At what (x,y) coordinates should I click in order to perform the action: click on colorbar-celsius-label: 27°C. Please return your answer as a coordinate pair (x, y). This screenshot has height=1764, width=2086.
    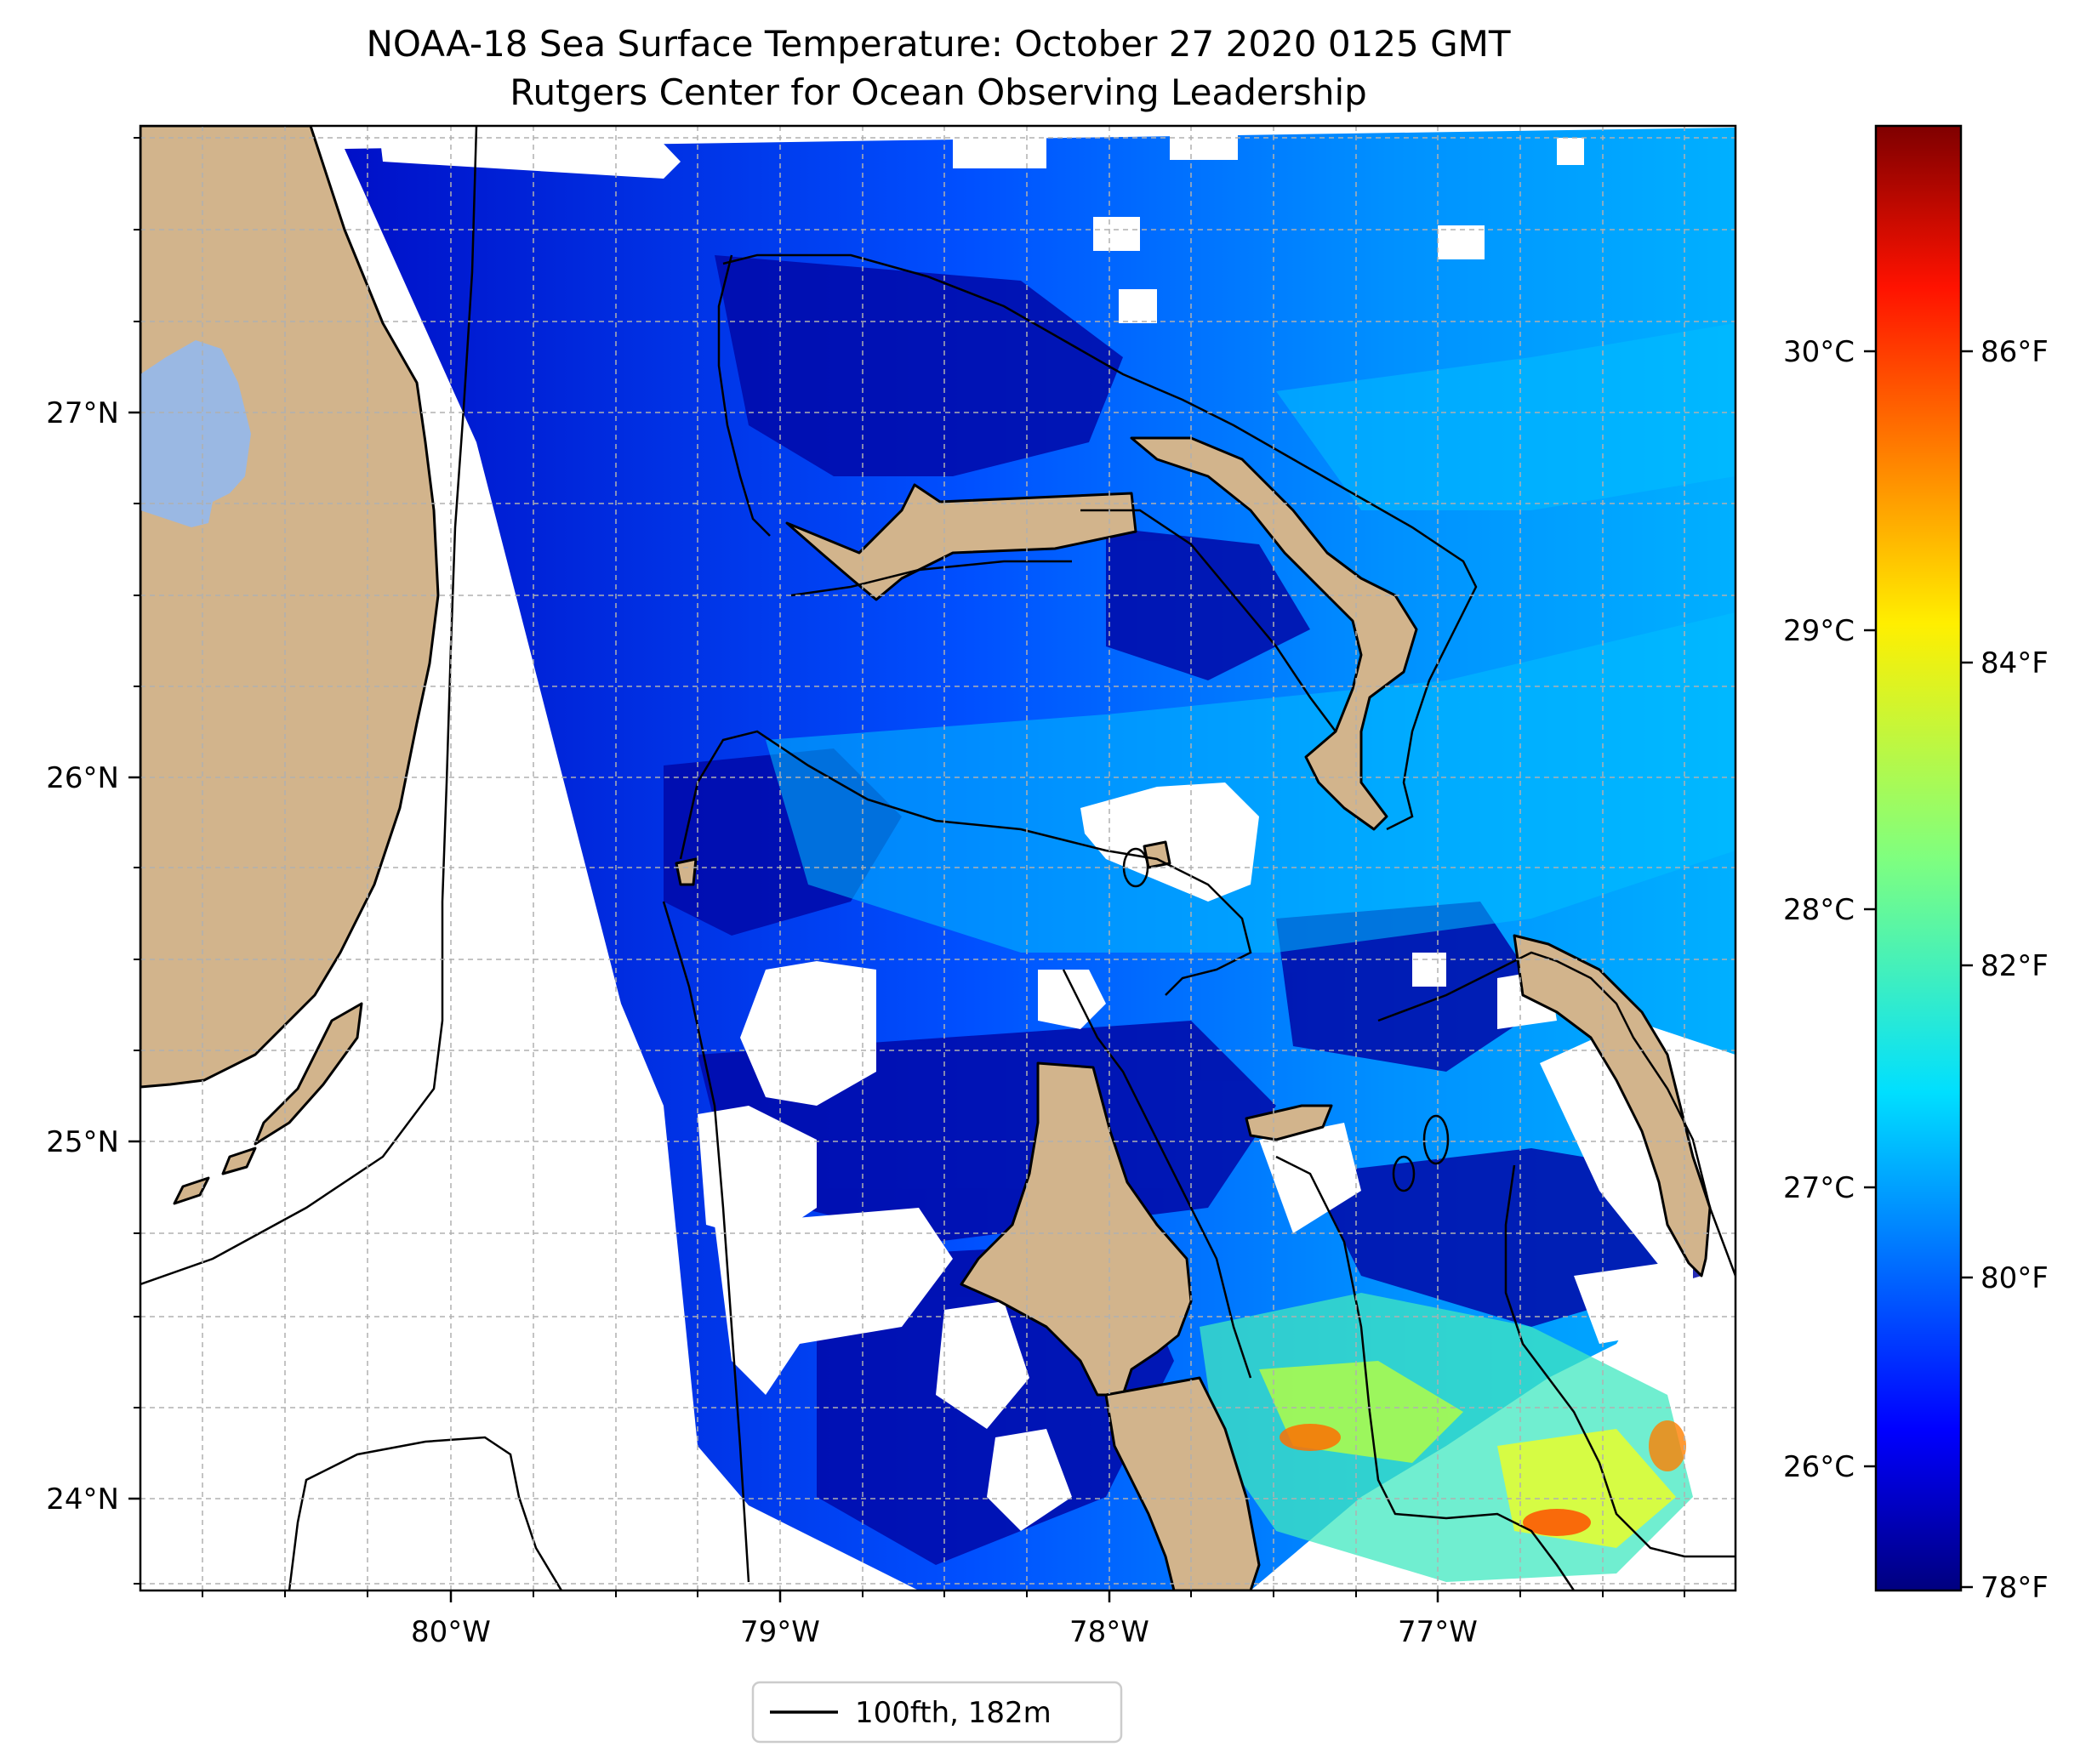
    Looking at the image, I should click on (1819, 1188).